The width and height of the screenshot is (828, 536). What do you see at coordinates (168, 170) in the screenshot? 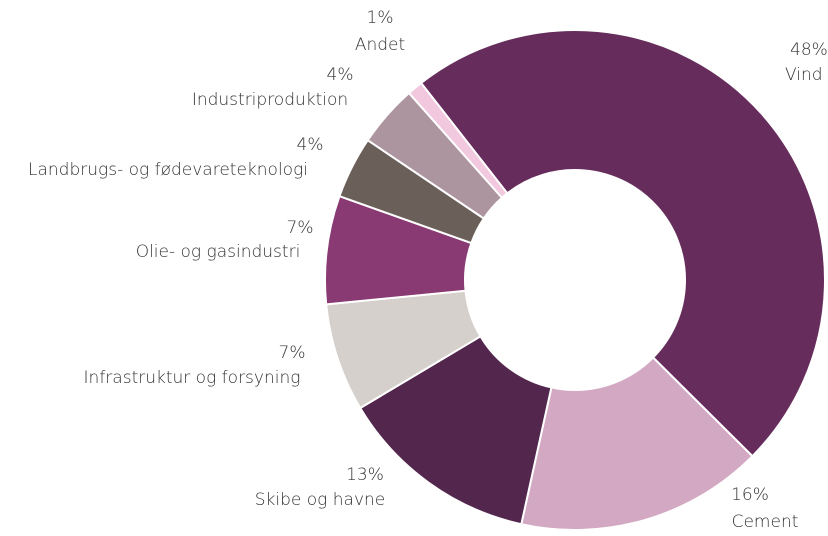
I see `category-label: Landbrugs- og fødevareteknologi` at bounding box center [168, 170].